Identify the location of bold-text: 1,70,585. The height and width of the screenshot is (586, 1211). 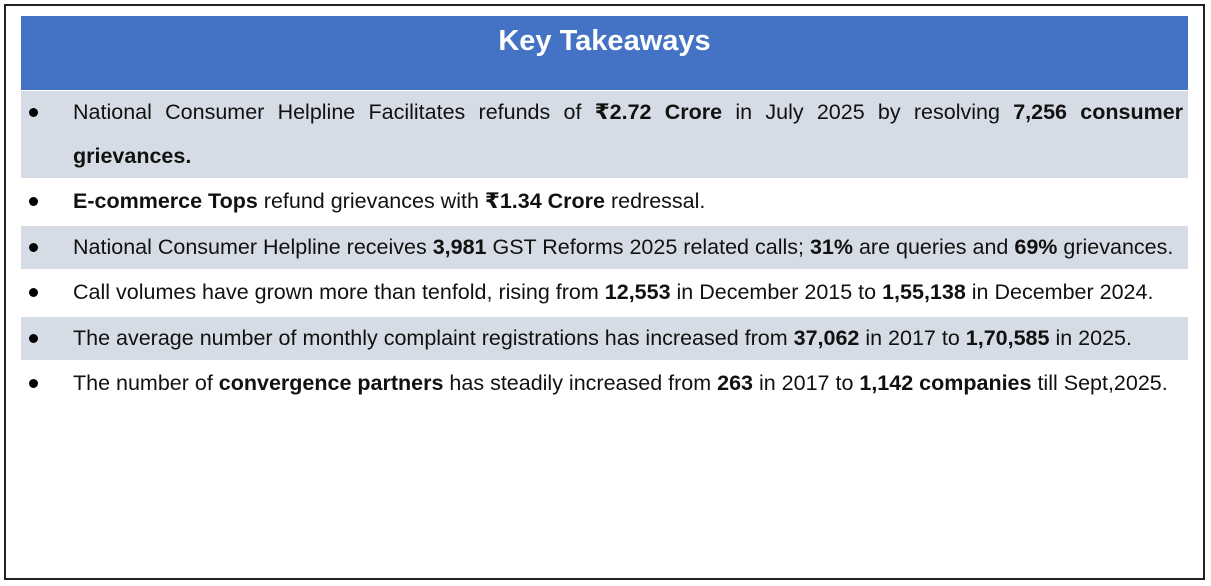
(1007, 337).